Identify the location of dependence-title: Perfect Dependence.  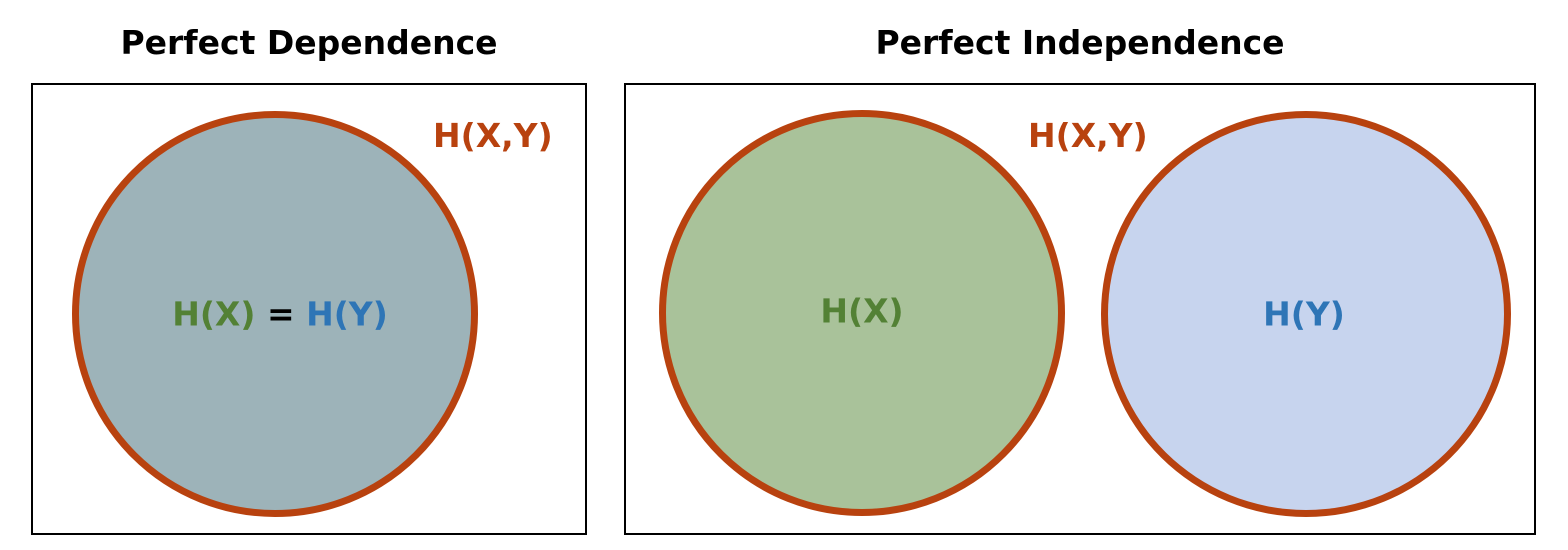
(309, 42).